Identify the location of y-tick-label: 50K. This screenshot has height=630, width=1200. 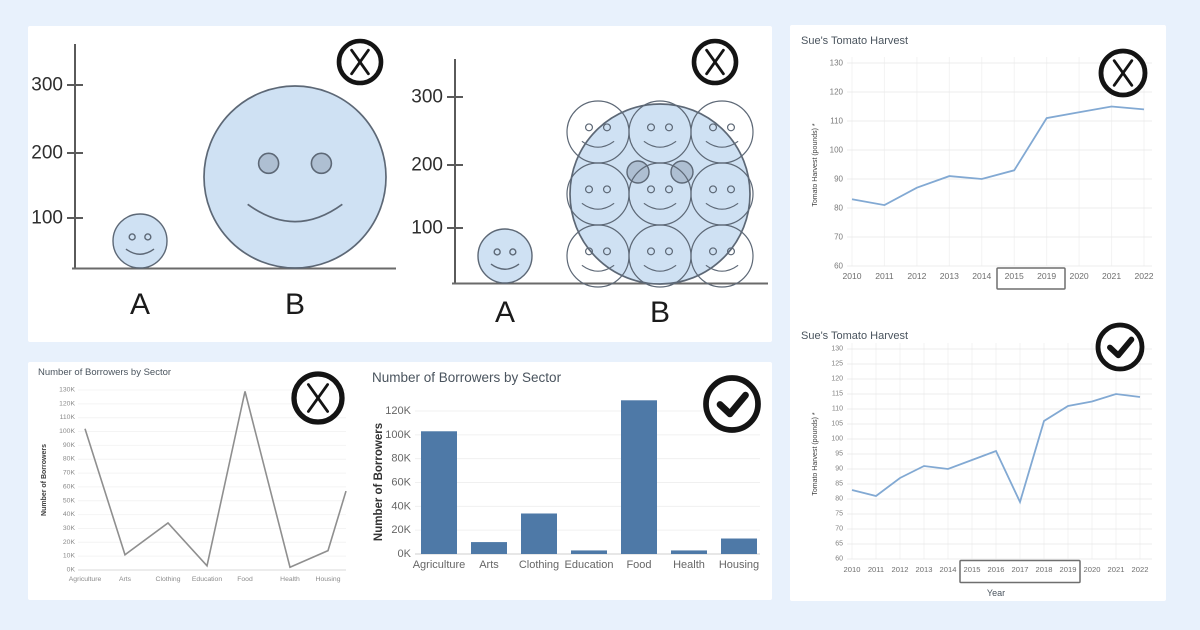
(69, 500).